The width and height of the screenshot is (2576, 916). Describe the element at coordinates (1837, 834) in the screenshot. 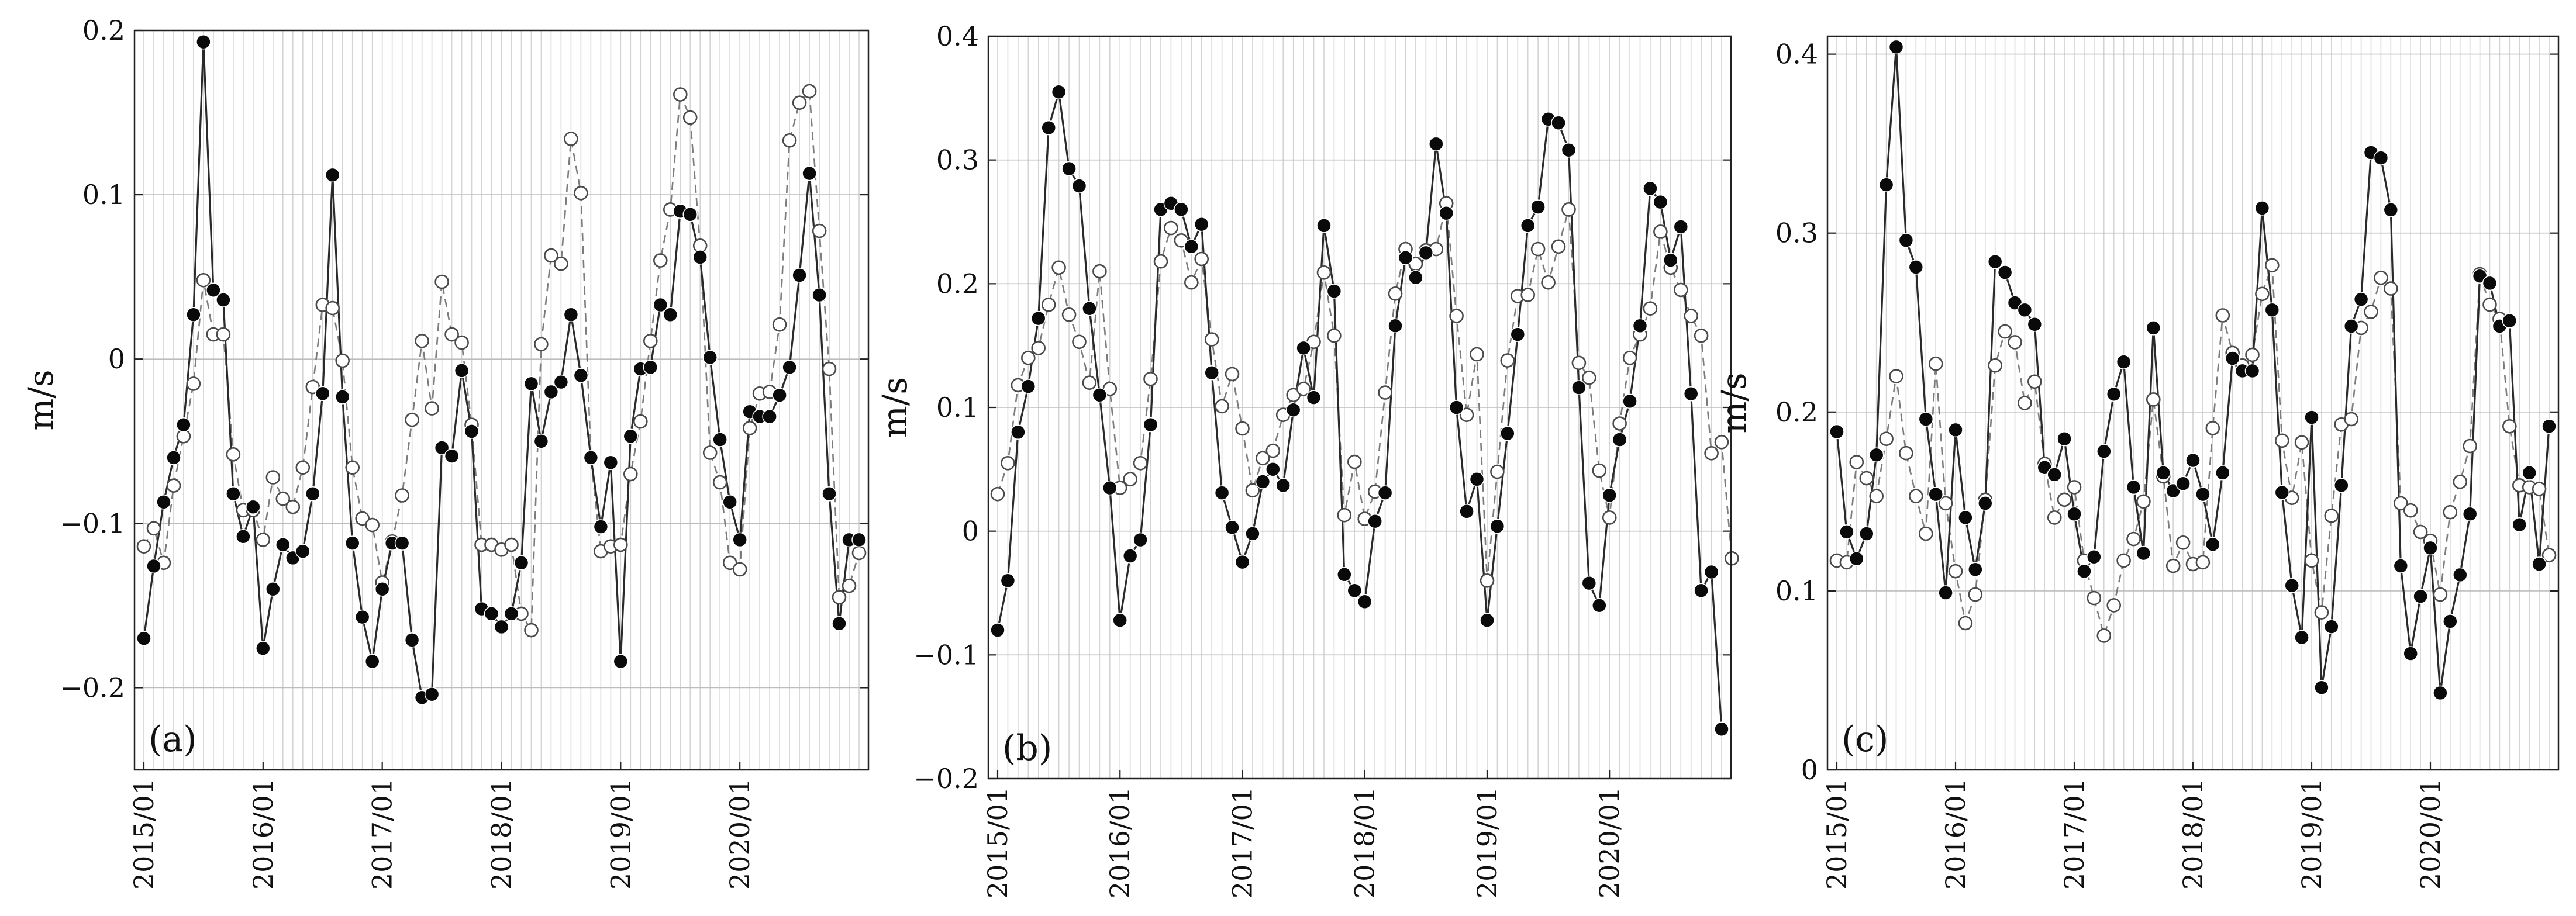

I see `xtick-label-c-0: 2015/01` at that location.